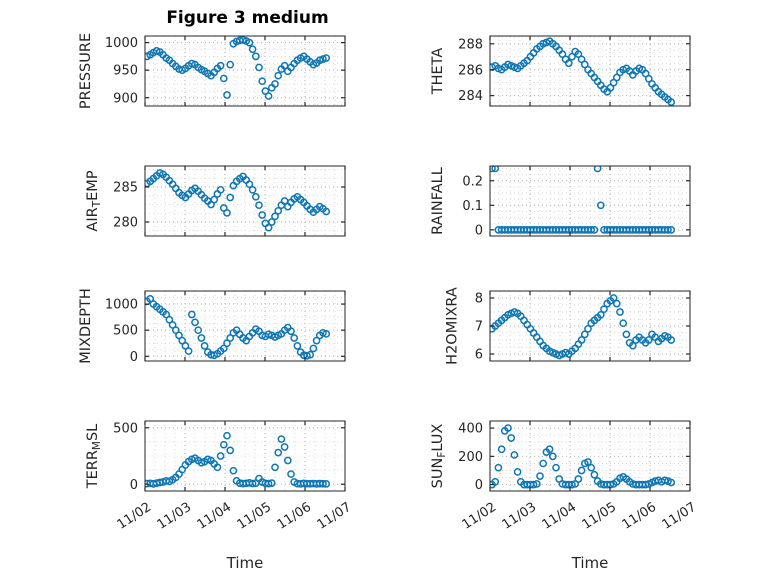  Describe the element at coordinates (86, 326) in the screenshot. I see `y-axis-label: MIXDEPTH` at that location.